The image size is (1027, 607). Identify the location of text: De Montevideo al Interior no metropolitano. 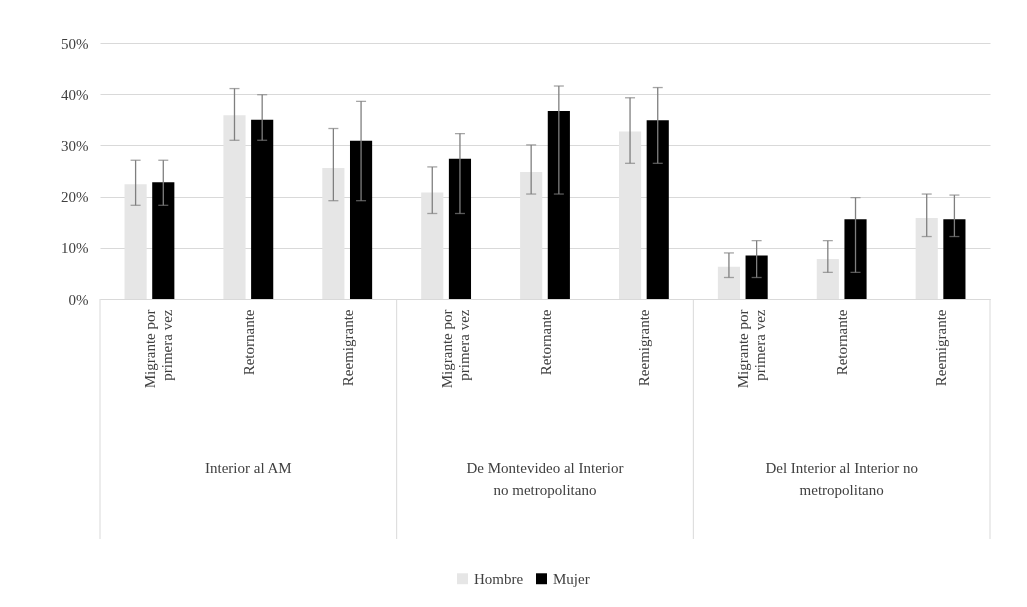
(545, 479).